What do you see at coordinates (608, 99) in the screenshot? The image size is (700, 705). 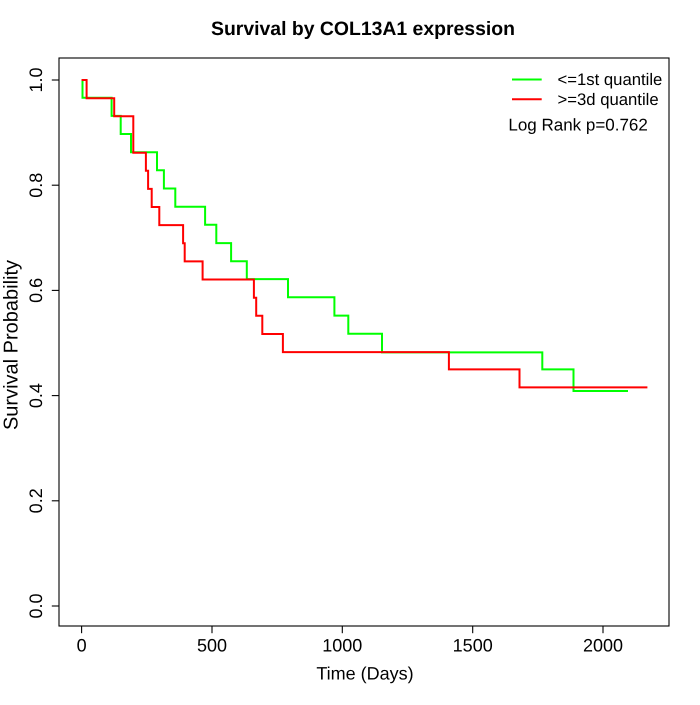 I see `svg-text: >=3d quantile` at bounding box center [608, 99].